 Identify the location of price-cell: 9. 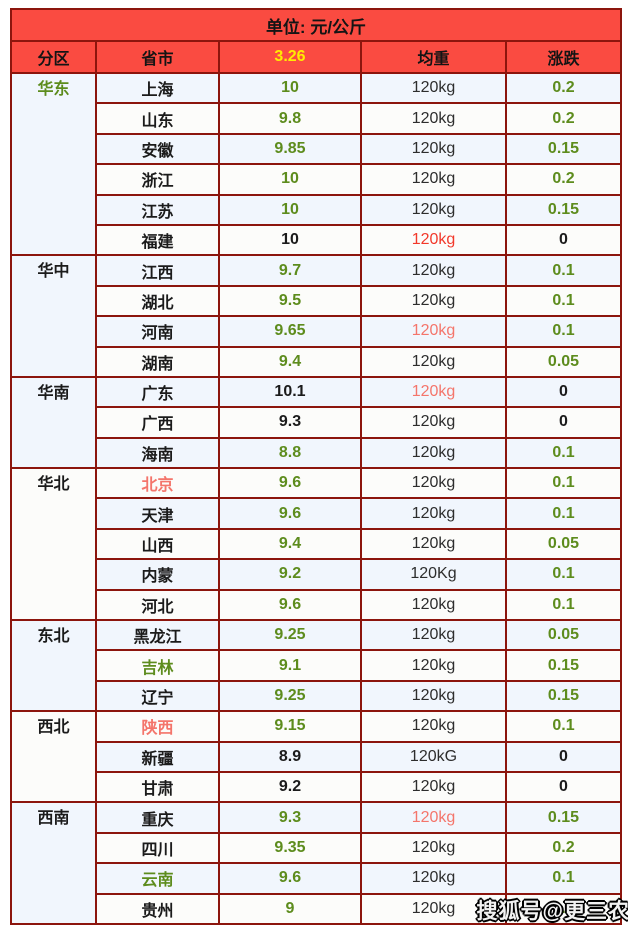
(290, 909).